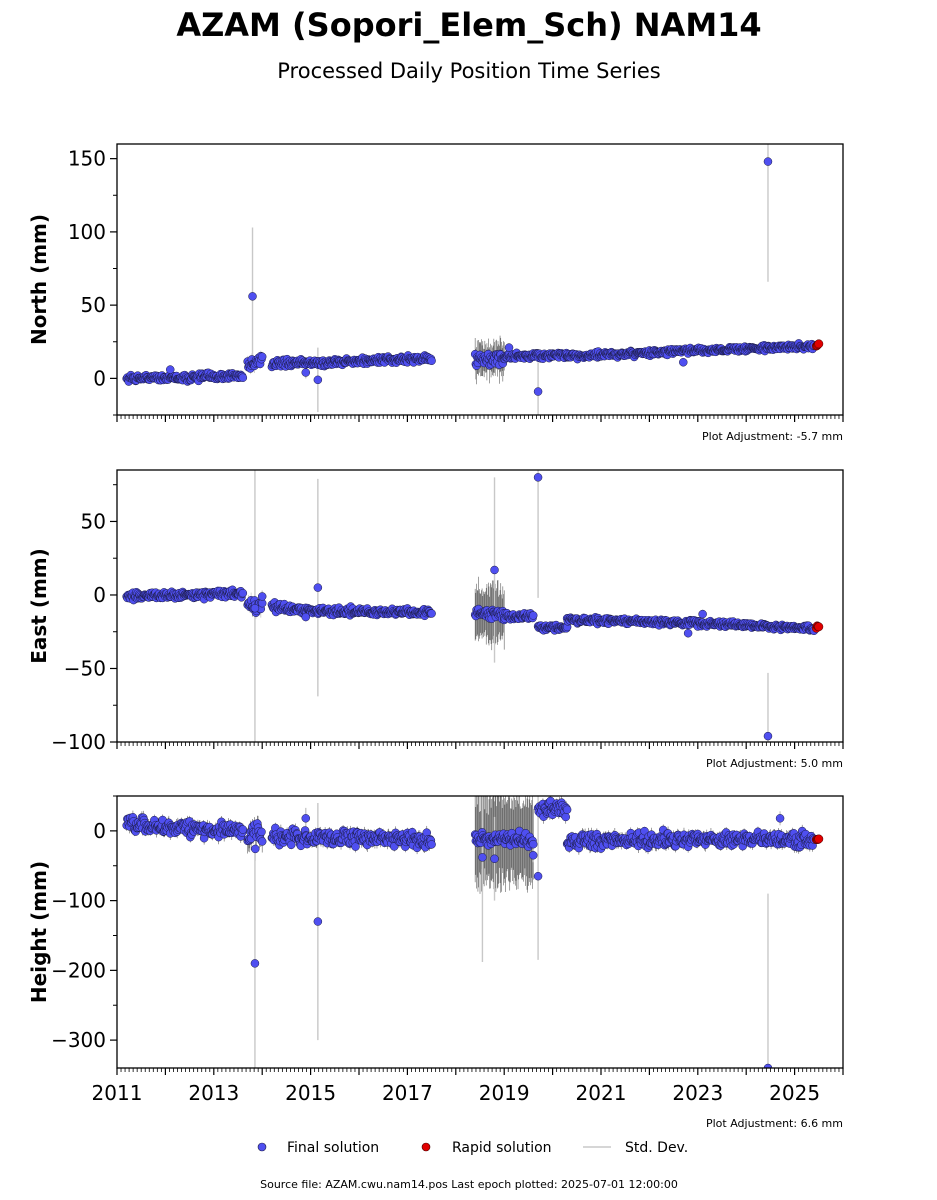 The height and width of the screenshot is (1200, 937). I want to click on chart-title: AZAM (Sopori_Elem_Sch) NAM14, so click(468, 25).